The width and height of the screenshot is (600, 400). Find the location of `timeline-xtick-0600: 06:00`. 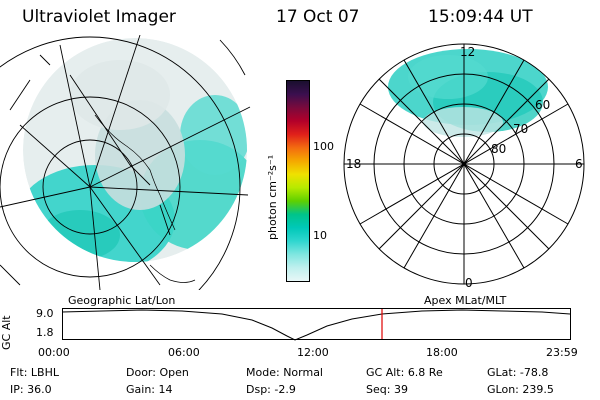

timeline-xtick-0600: 06:00 is located at coordinates (184, 352).